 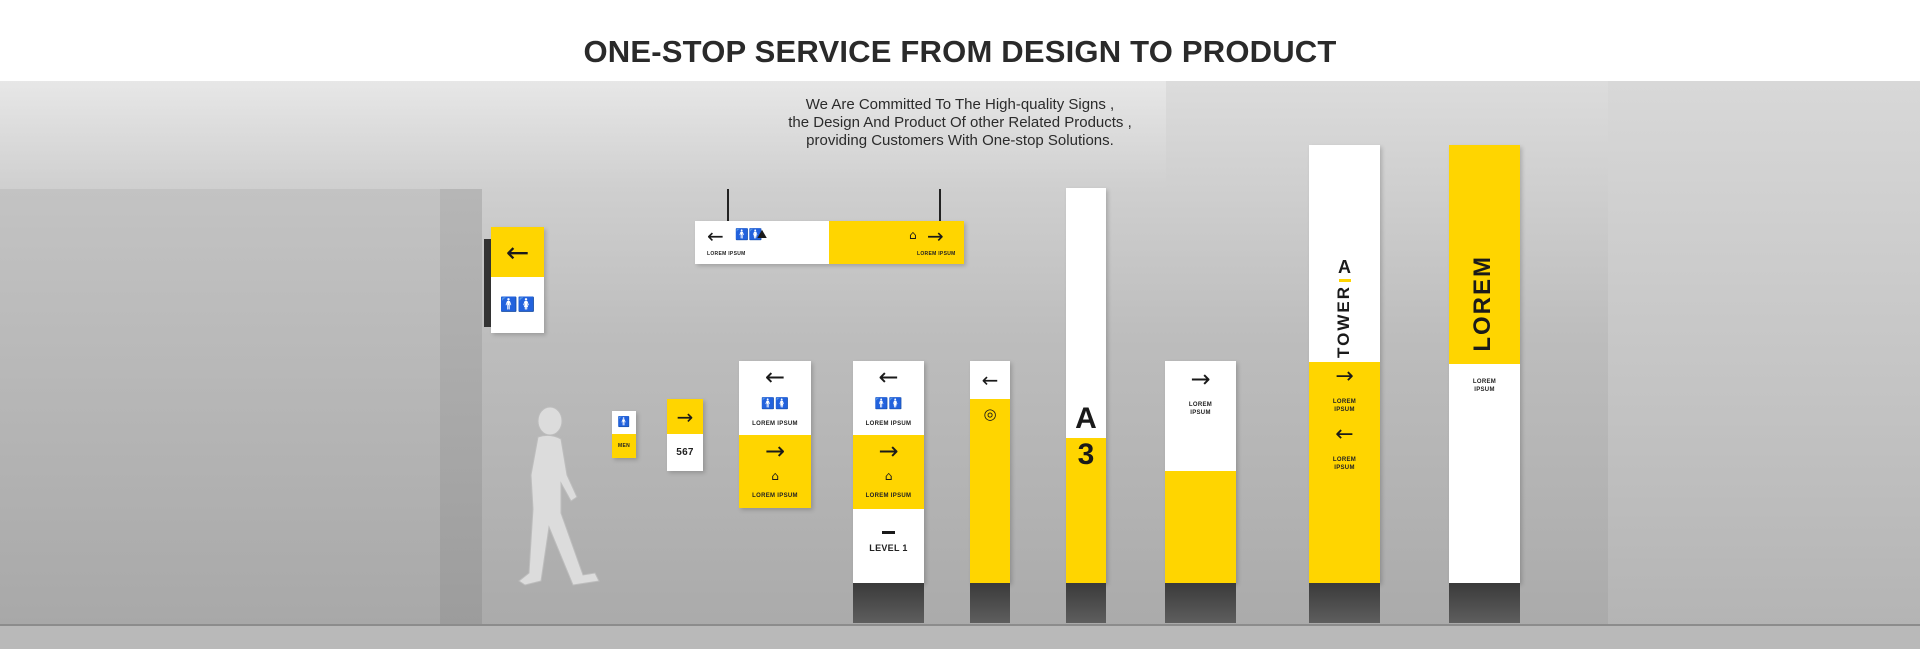 I want to click on room-number: 567, so click(x=685, y=452).